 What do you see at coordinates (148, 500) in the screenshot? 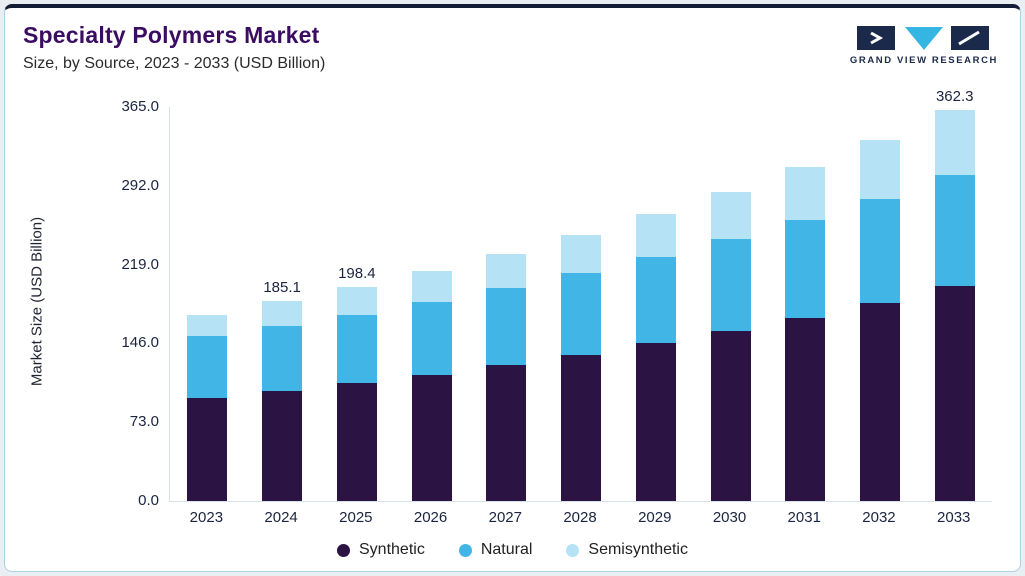
I see `y-axis-tick-label: 0.0` at bounding box center [148, 500].